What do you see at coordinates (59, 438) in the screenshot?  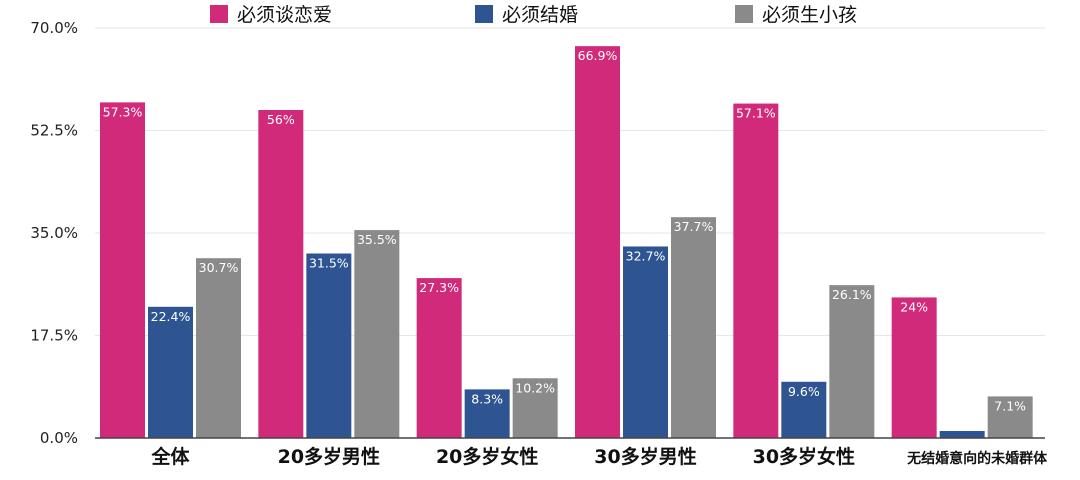 I see `y-tick-label: 0.0%` at bounding box center [59, 438].